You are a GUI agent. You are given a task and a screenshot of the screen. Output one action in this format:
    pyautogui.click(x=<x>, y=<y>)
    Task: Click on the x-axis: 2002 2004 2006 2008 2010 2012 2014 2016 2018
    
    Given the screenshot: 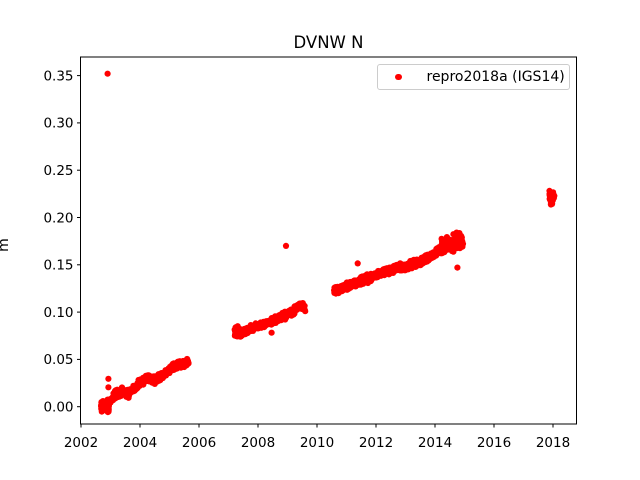 What is the action you would take?
    pyautogui.click(x=317, y=437)
    